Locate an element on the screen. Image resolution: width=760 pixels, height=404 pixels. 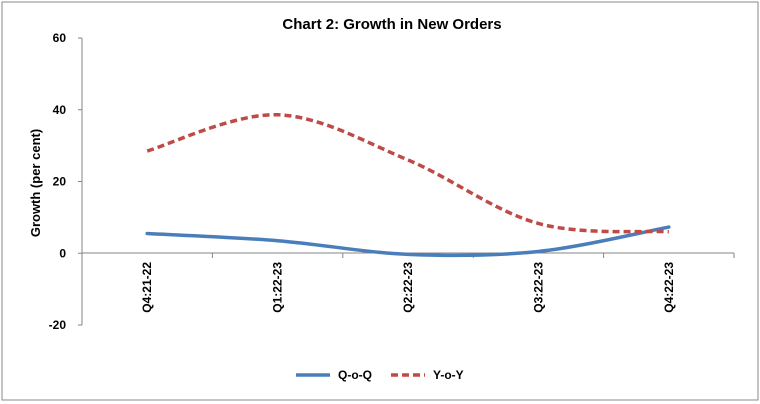
legend-label: Q-o-Q is located at coordinates (355, 375).